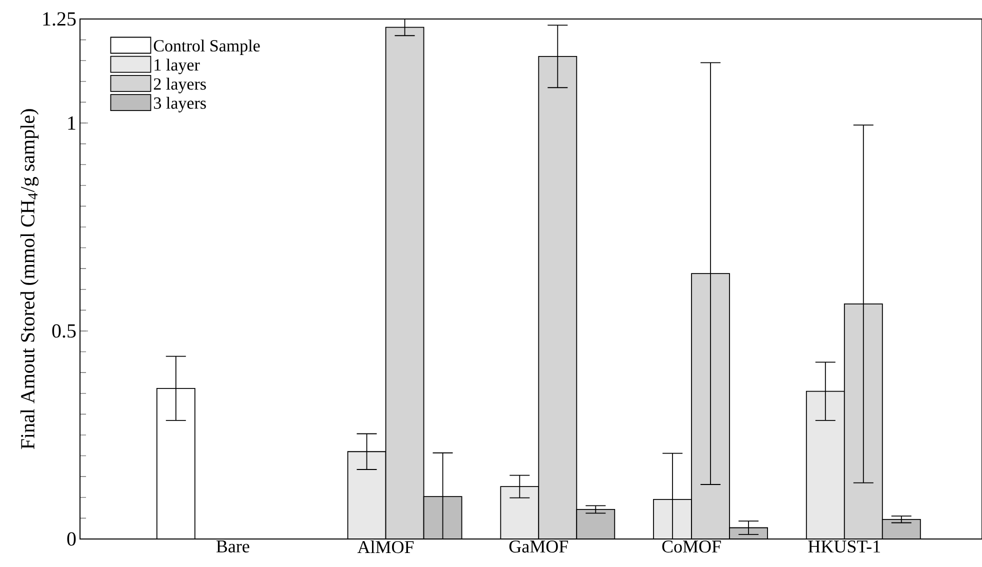  Describe the element at coordinates (29, 279) in the screenshot. I see `y-axis-title: Final Amout Stored (mmol CH$_{4}$/g sample)` at that location.